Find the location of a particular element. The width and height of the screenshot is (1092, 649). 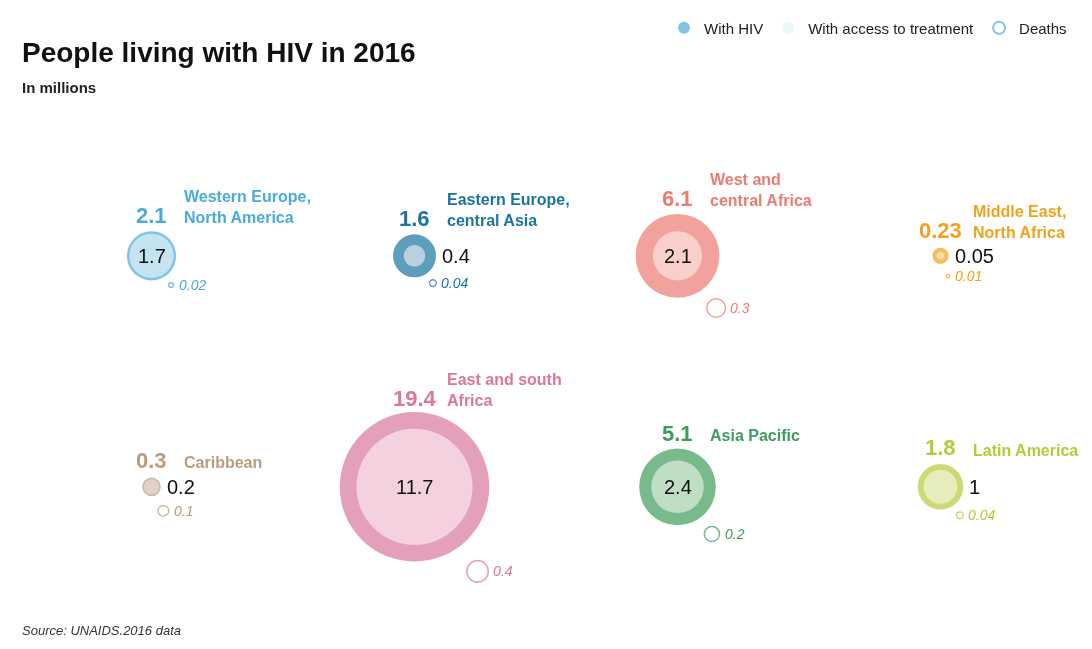

data-label: 1.7 is located at coordinates (152, 256).